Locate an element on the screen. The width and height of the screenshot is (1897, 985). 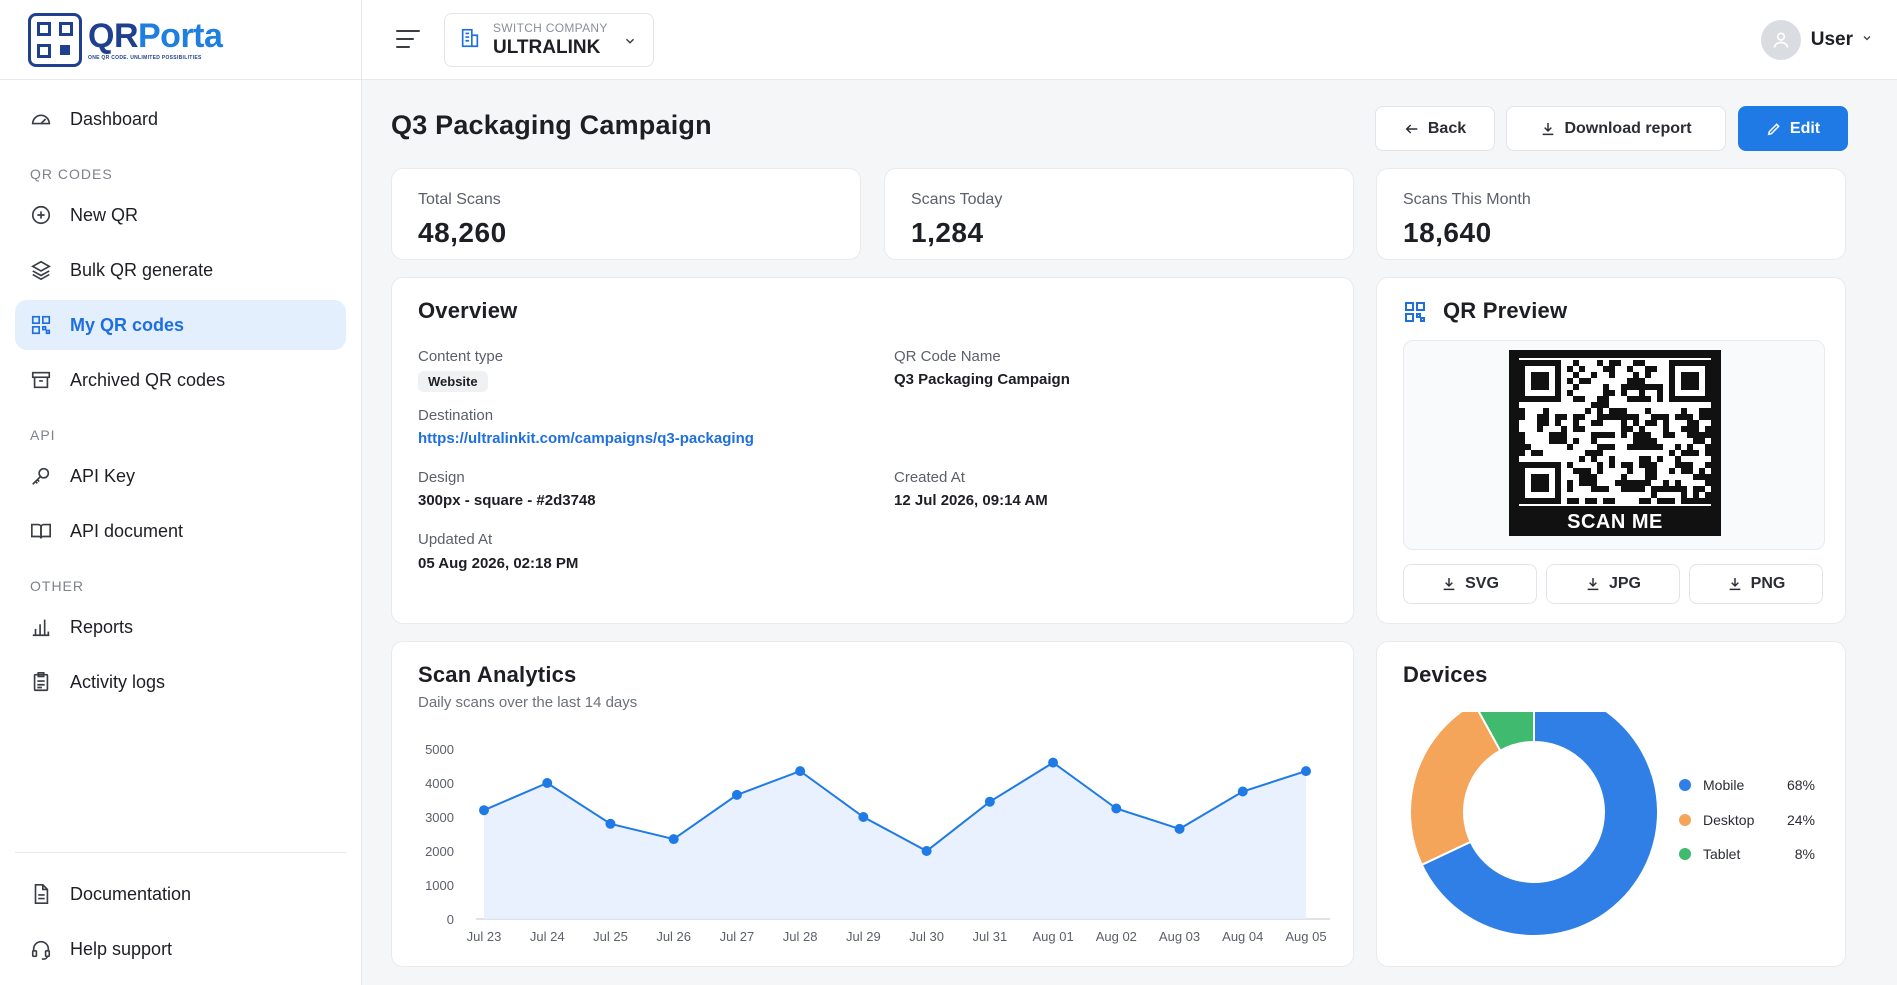
area-fill is located at coordinates (895, 840).